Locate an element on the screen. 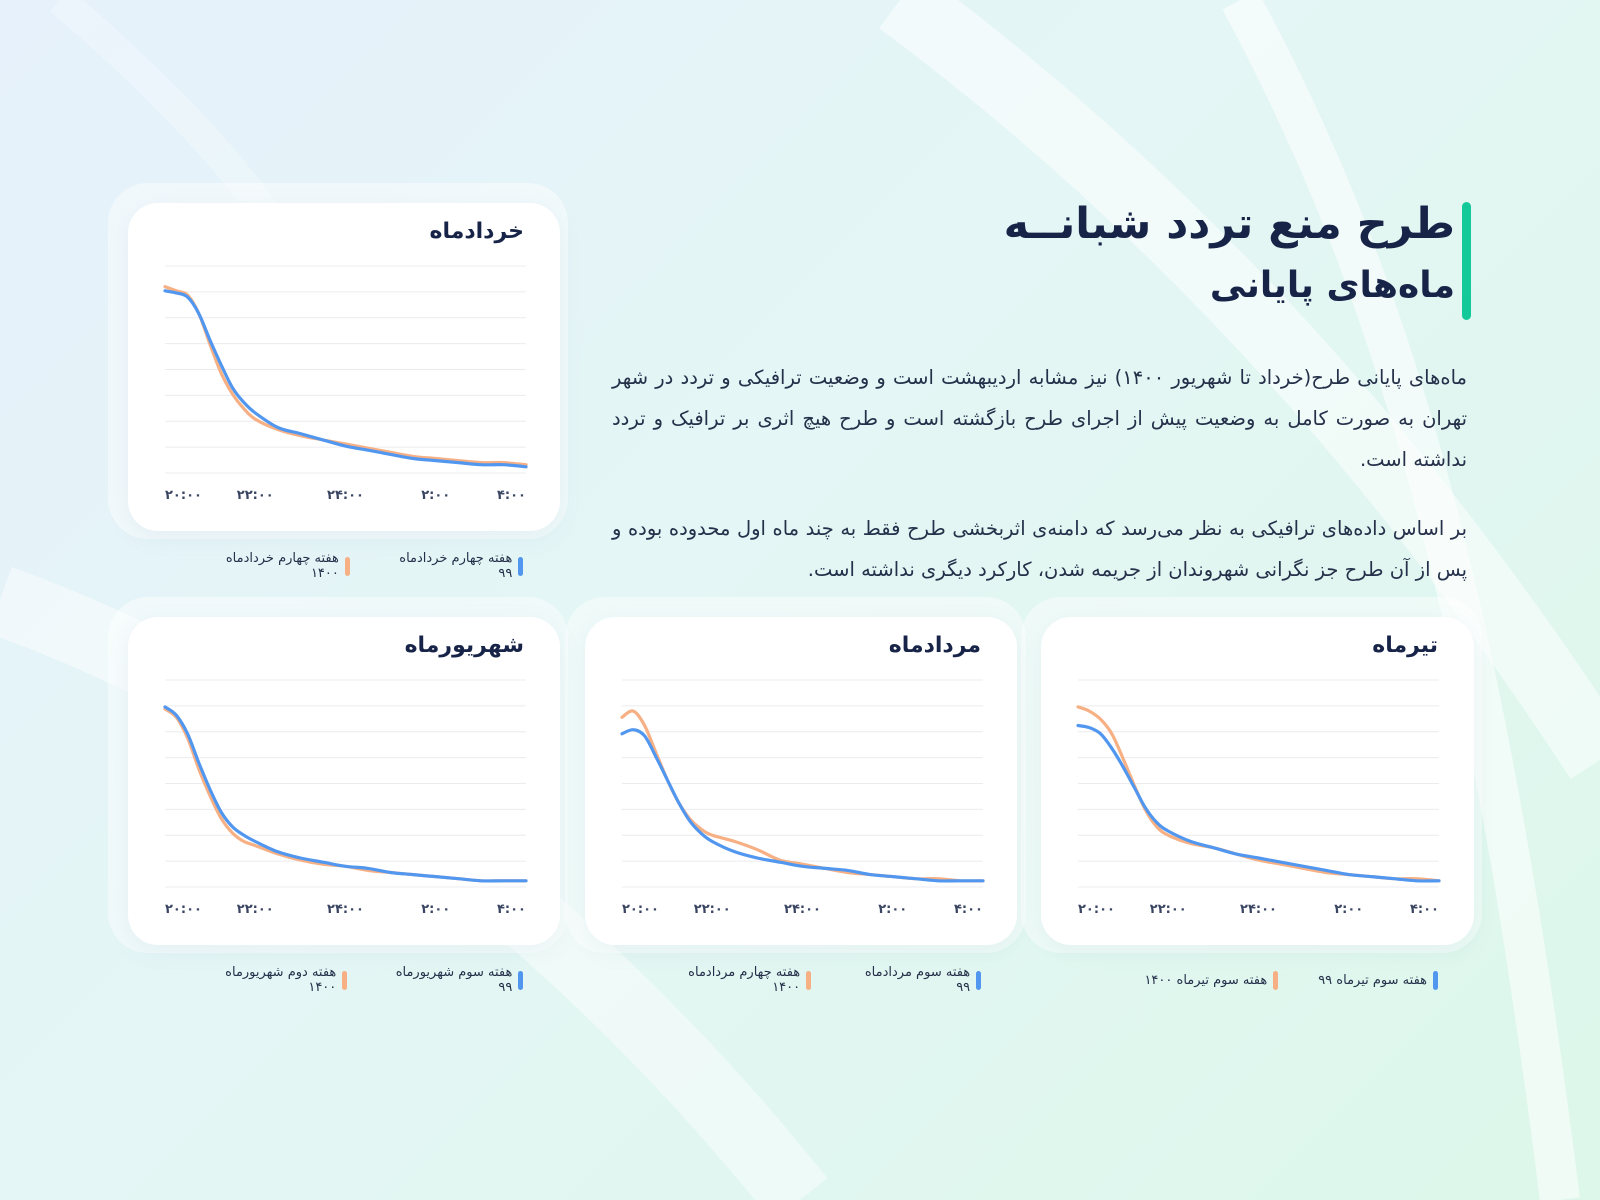 The image size is (1600, 1200). page-subtitle: ماه‌های پایانی is located at coordinates (1332, 285).